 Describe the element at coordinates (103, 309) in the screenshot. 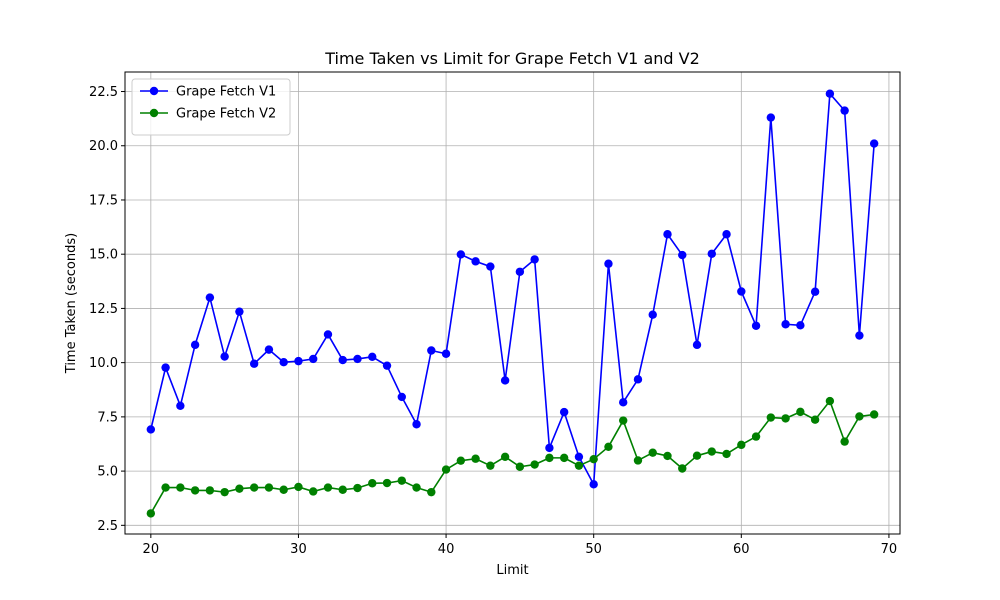

I see `y-tick-label: 12.5` at that location.